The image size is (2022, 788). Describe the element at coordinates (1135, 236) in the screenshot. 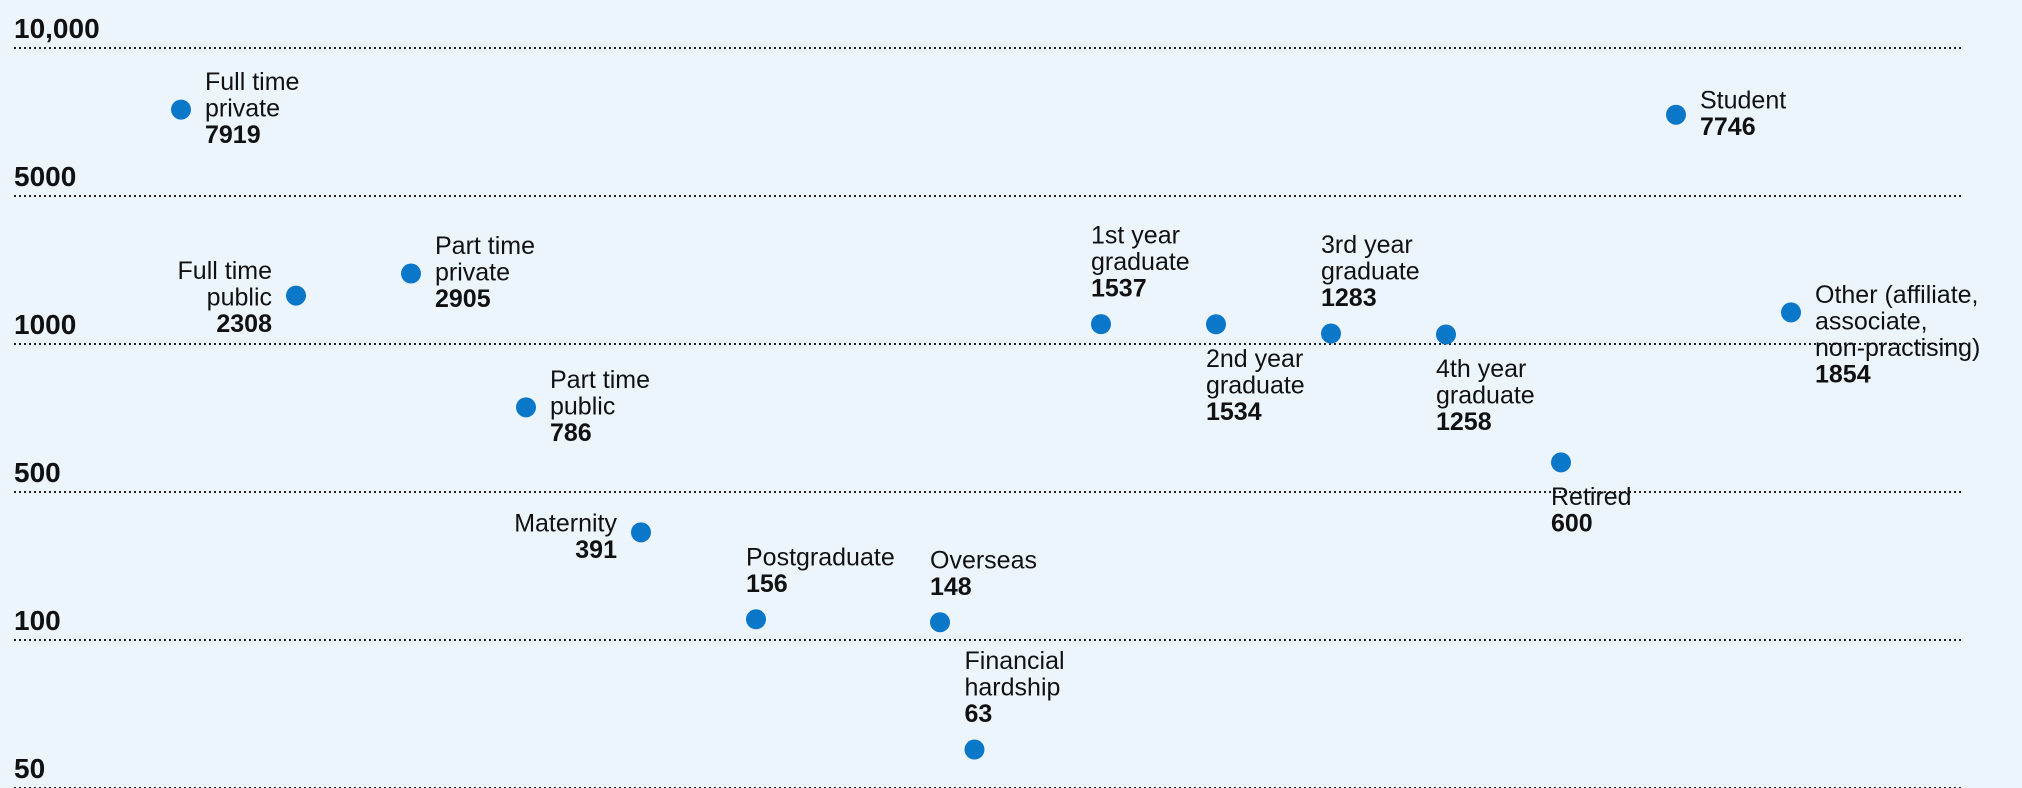

I see `point-label: 1st year` at that location.